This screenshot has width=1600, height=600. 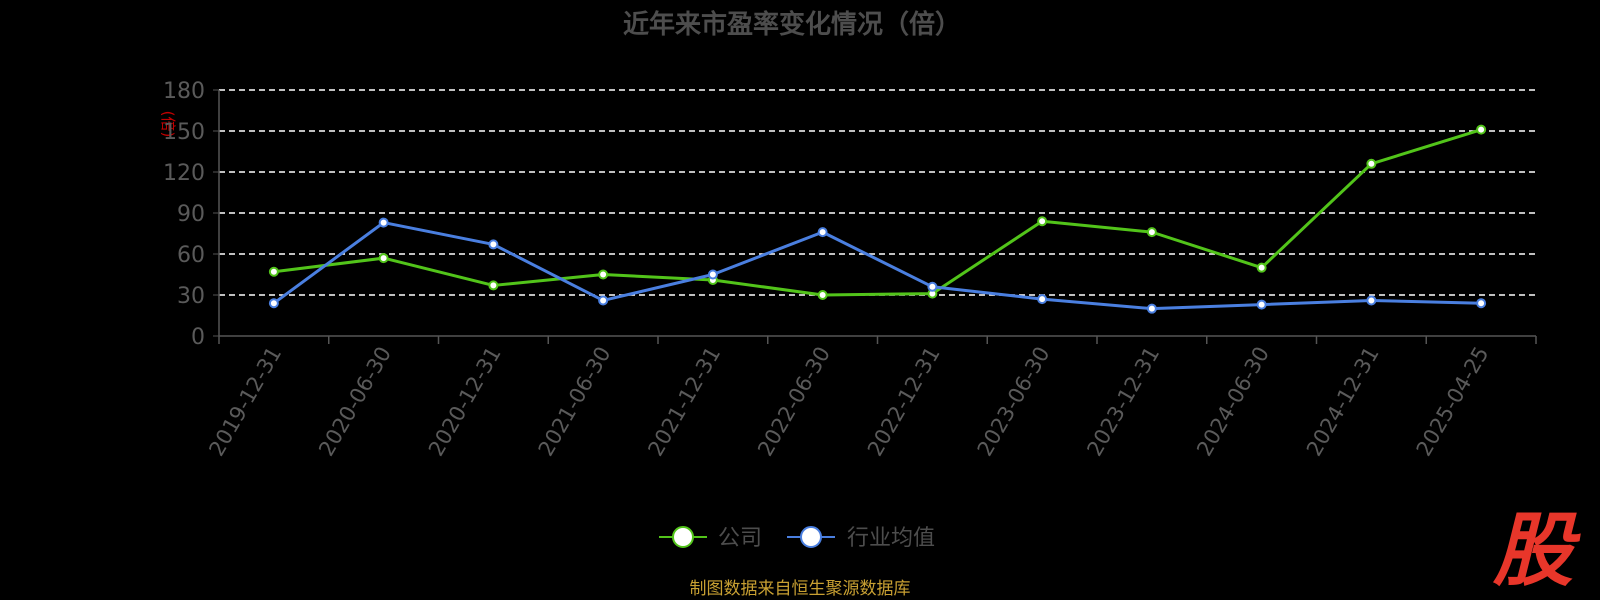 What do you see at coordinates (198, 337) in the screenshot?
I see `y-tick-label: 0` at bounding box center [198, 337].